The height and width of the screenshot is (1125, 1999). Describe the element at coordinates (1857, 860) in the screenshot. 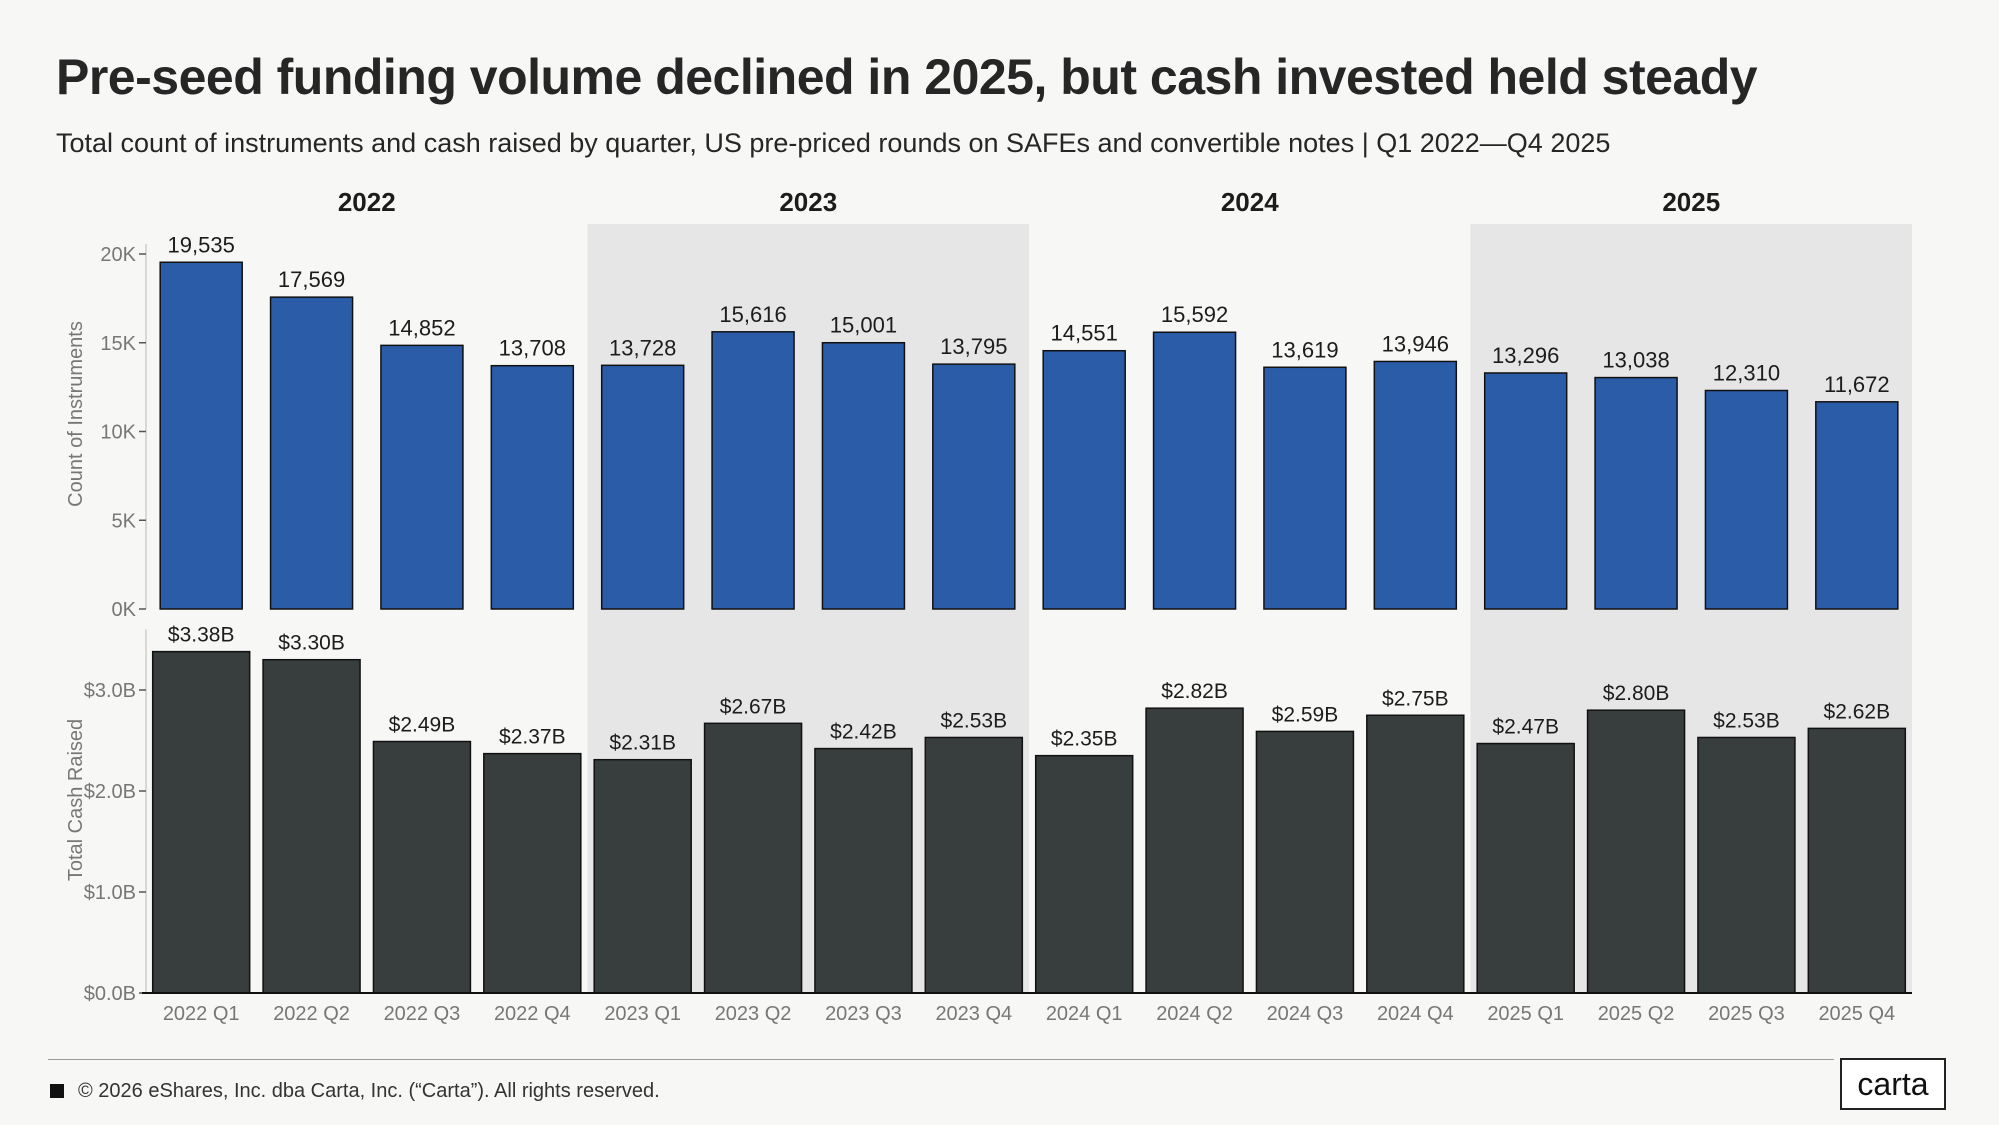

I see `cash-bar-2025-Q4` at that location.